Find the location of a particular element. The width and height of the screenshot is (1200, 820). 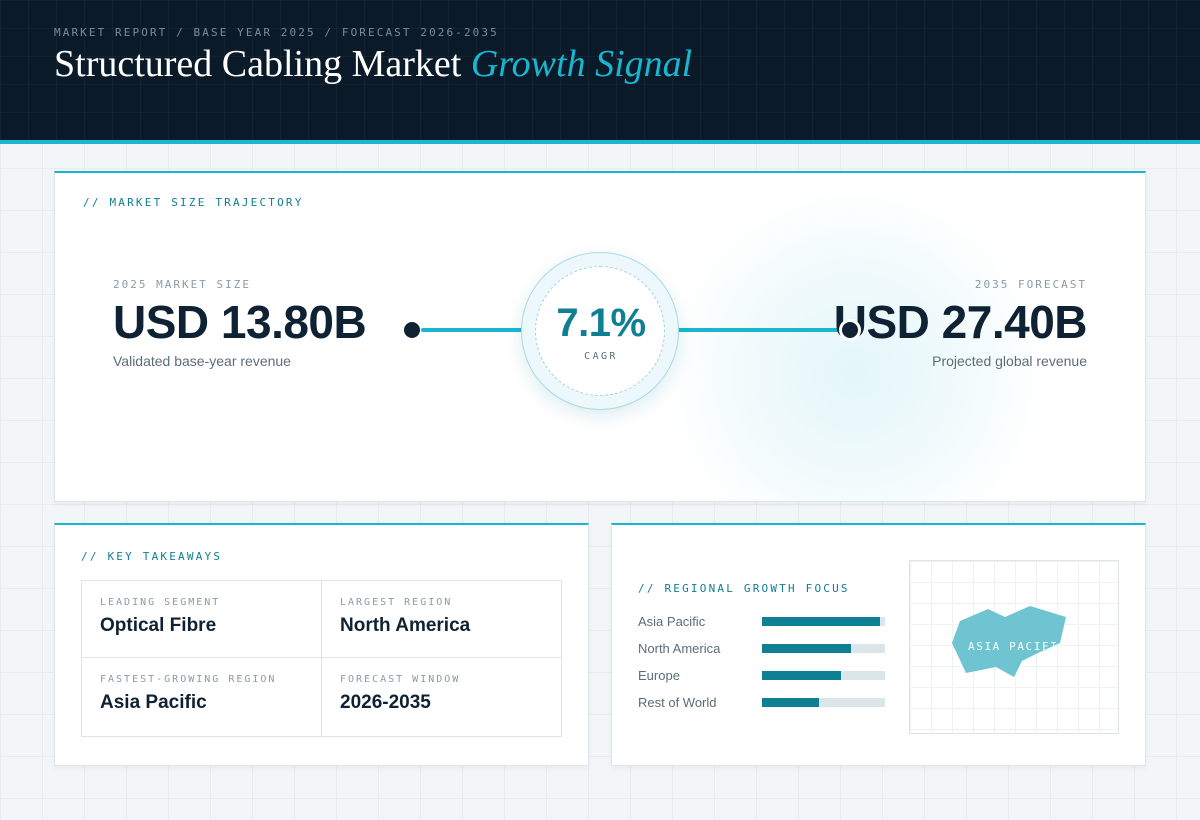

title-accent: Growth Signal is located at coordinates (581, 64).